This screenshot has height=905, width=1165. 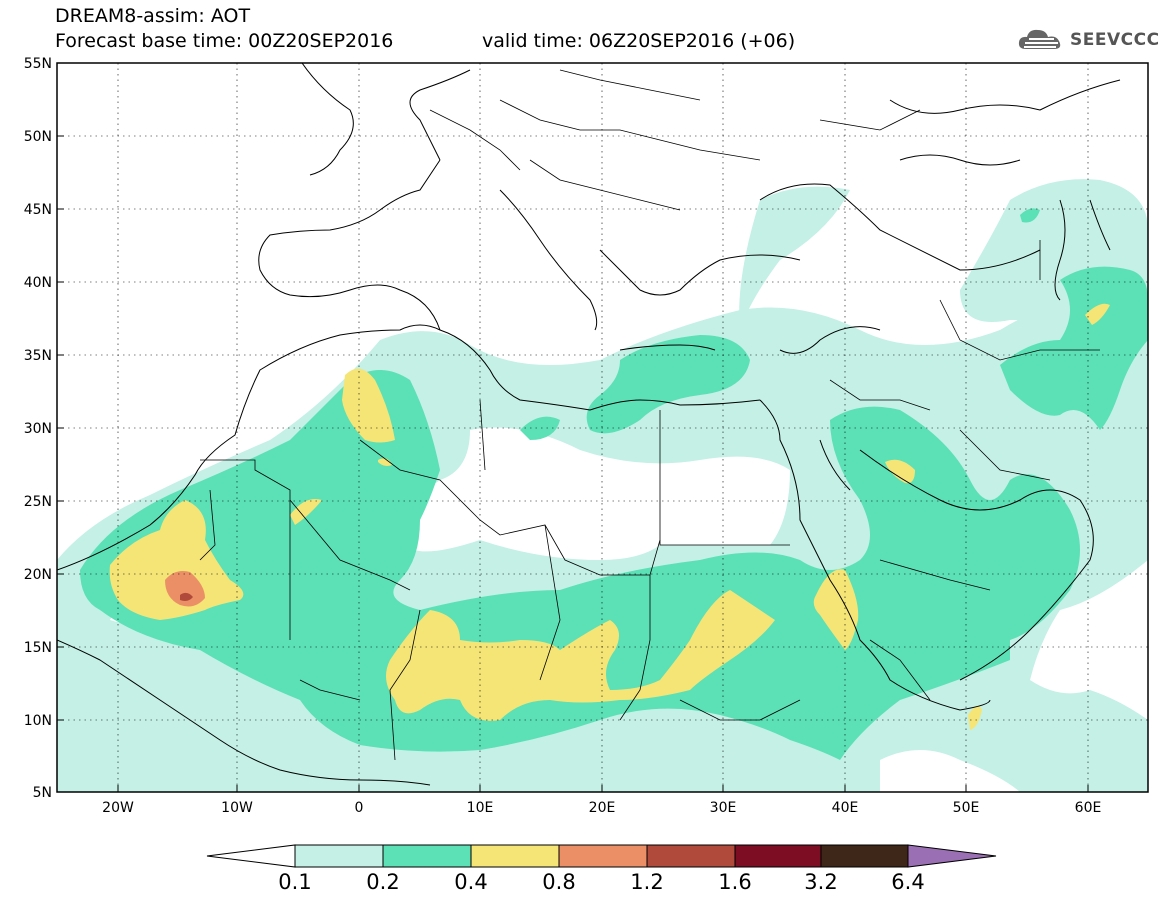 I want to click on cloud-icon, so click(x=1039, y=39).